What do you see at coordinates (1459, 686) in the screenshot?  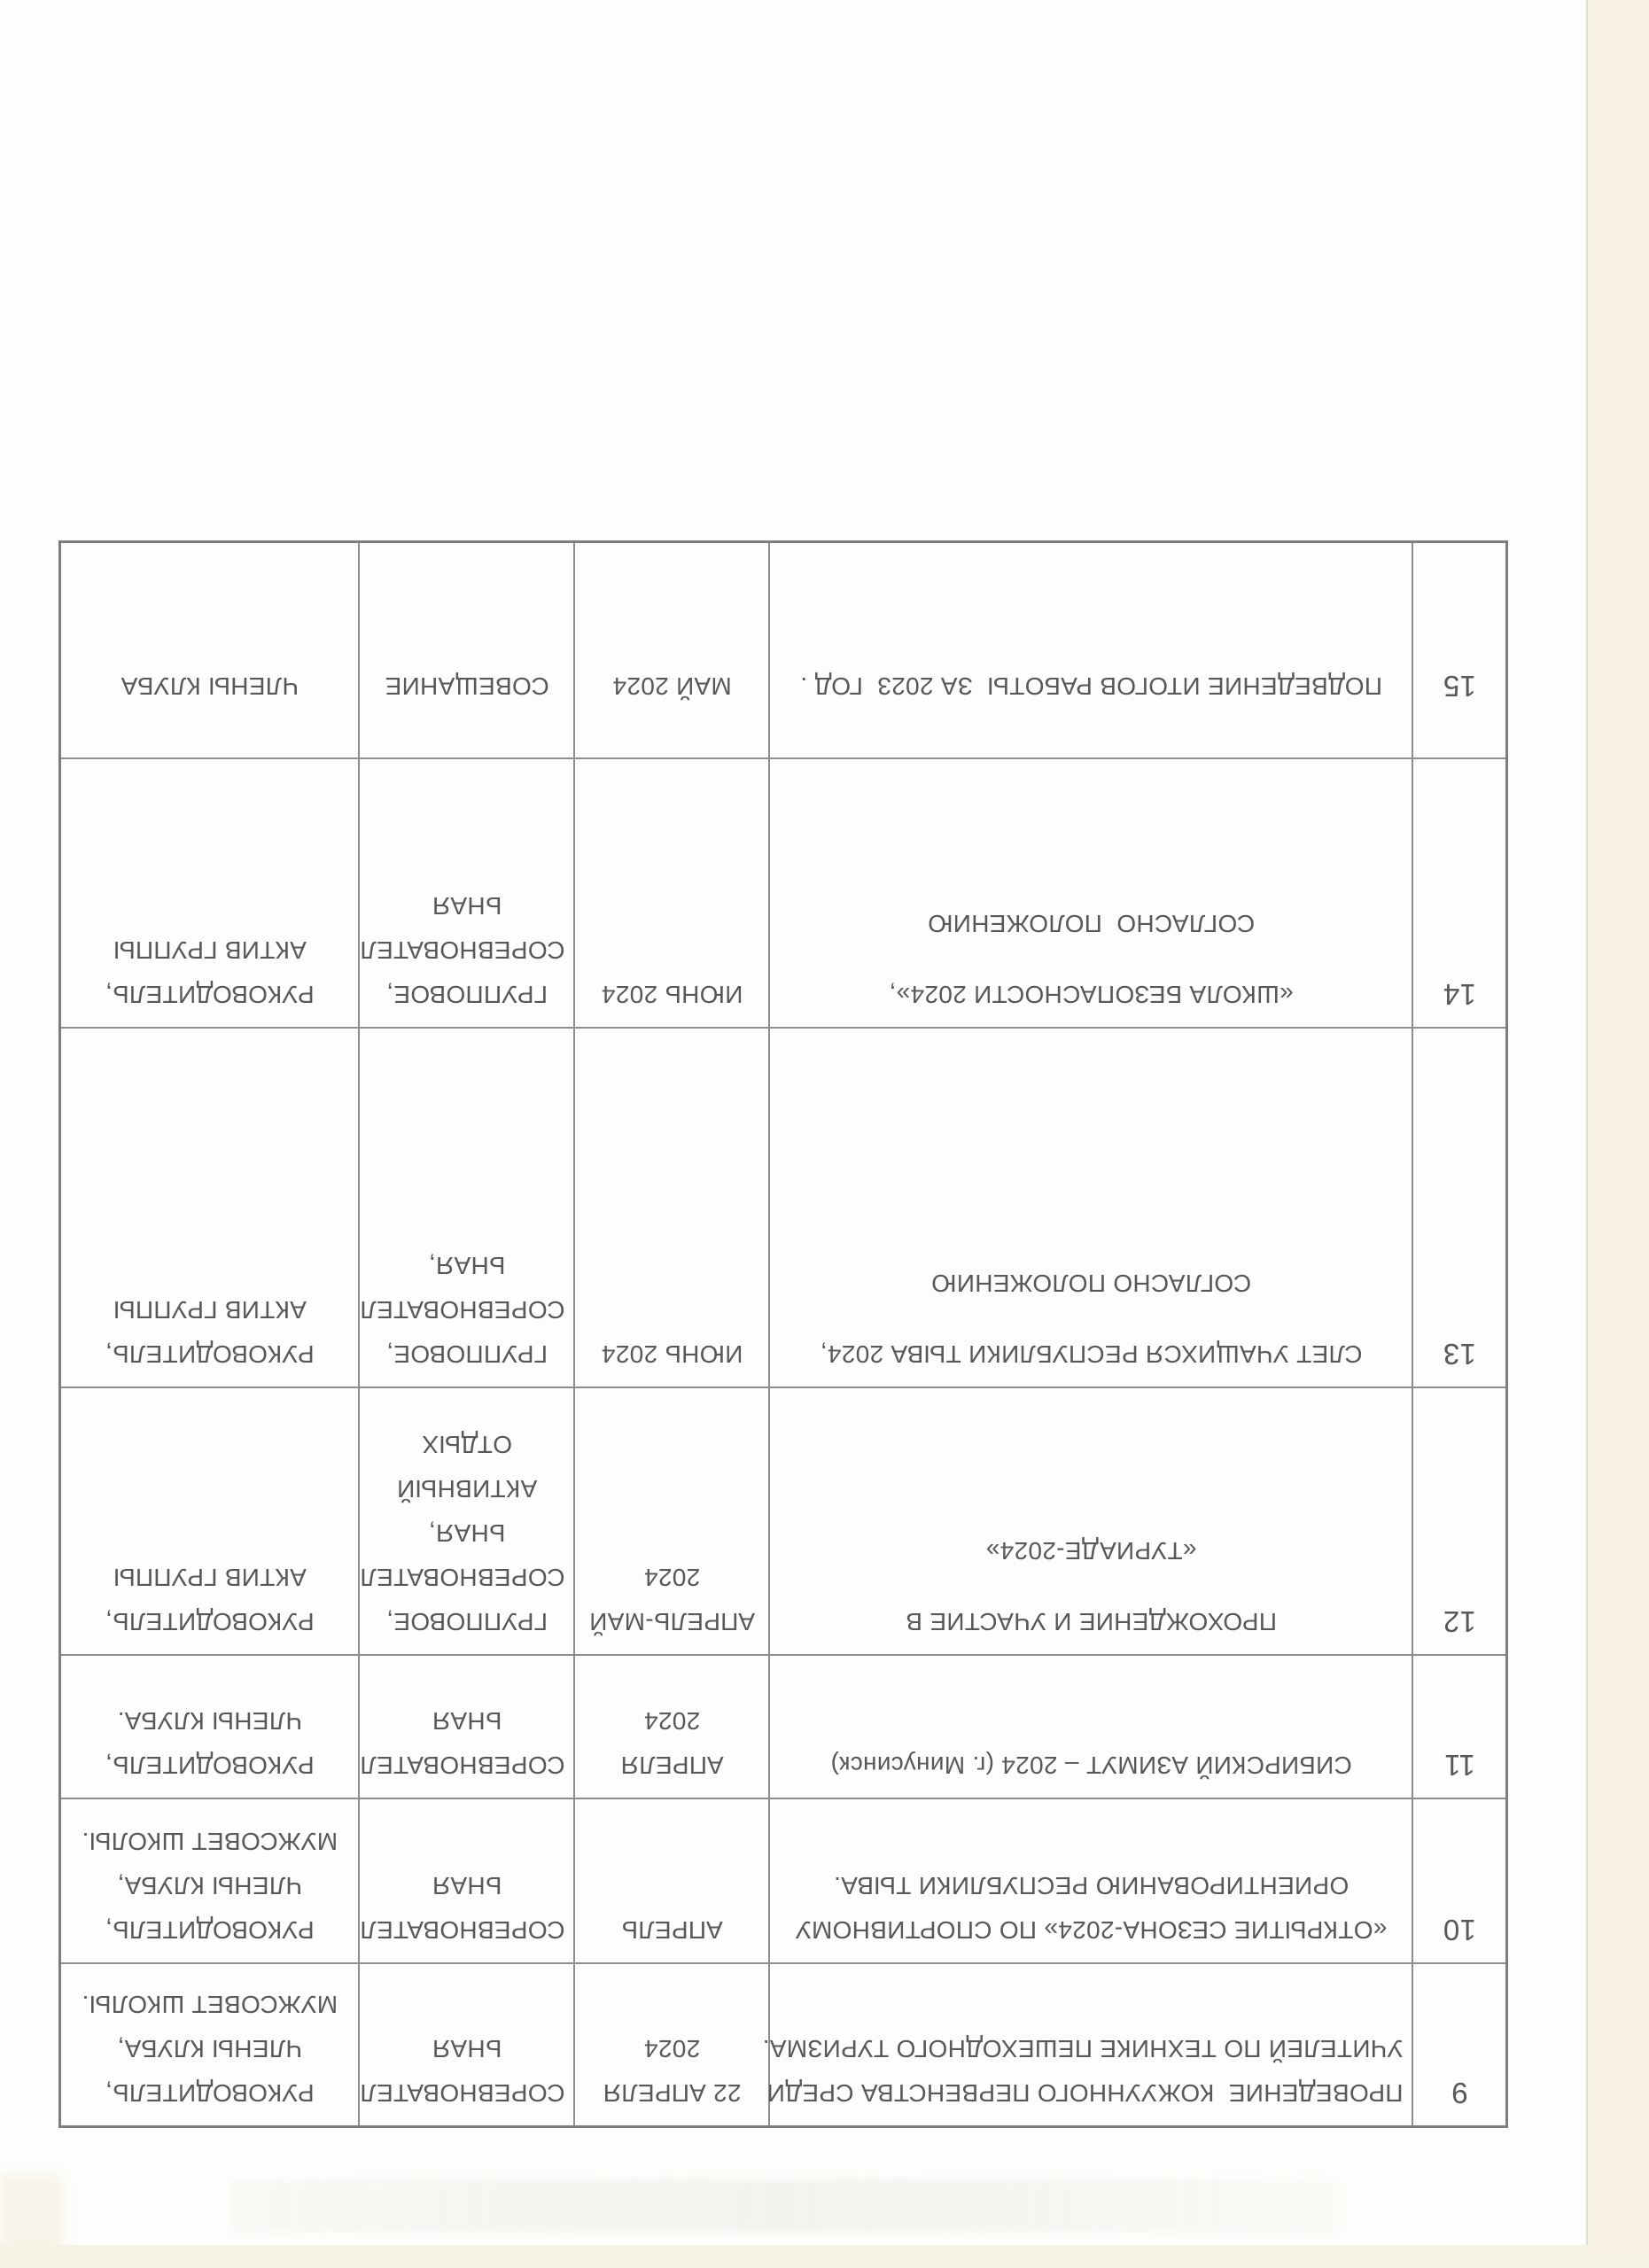 I see `cell-line: 15` at bounding box center [1459, 686].